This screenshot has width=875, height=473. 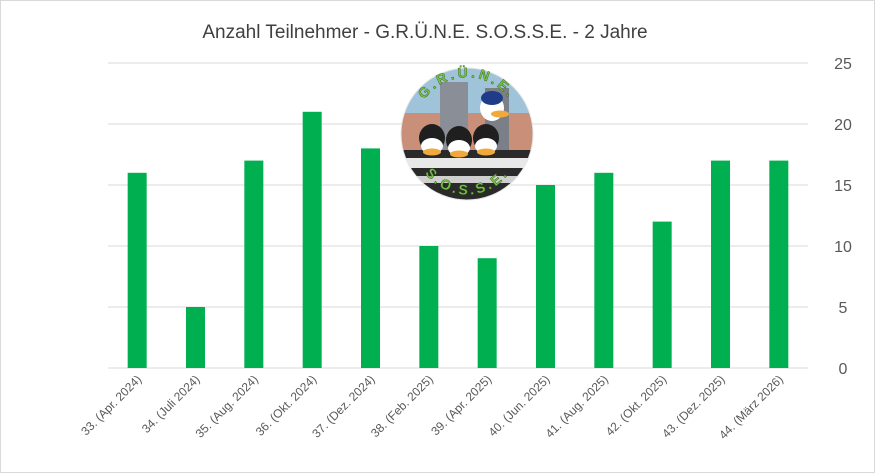 I want to click on y-tick-label: 20, so click(x=843, y=125).